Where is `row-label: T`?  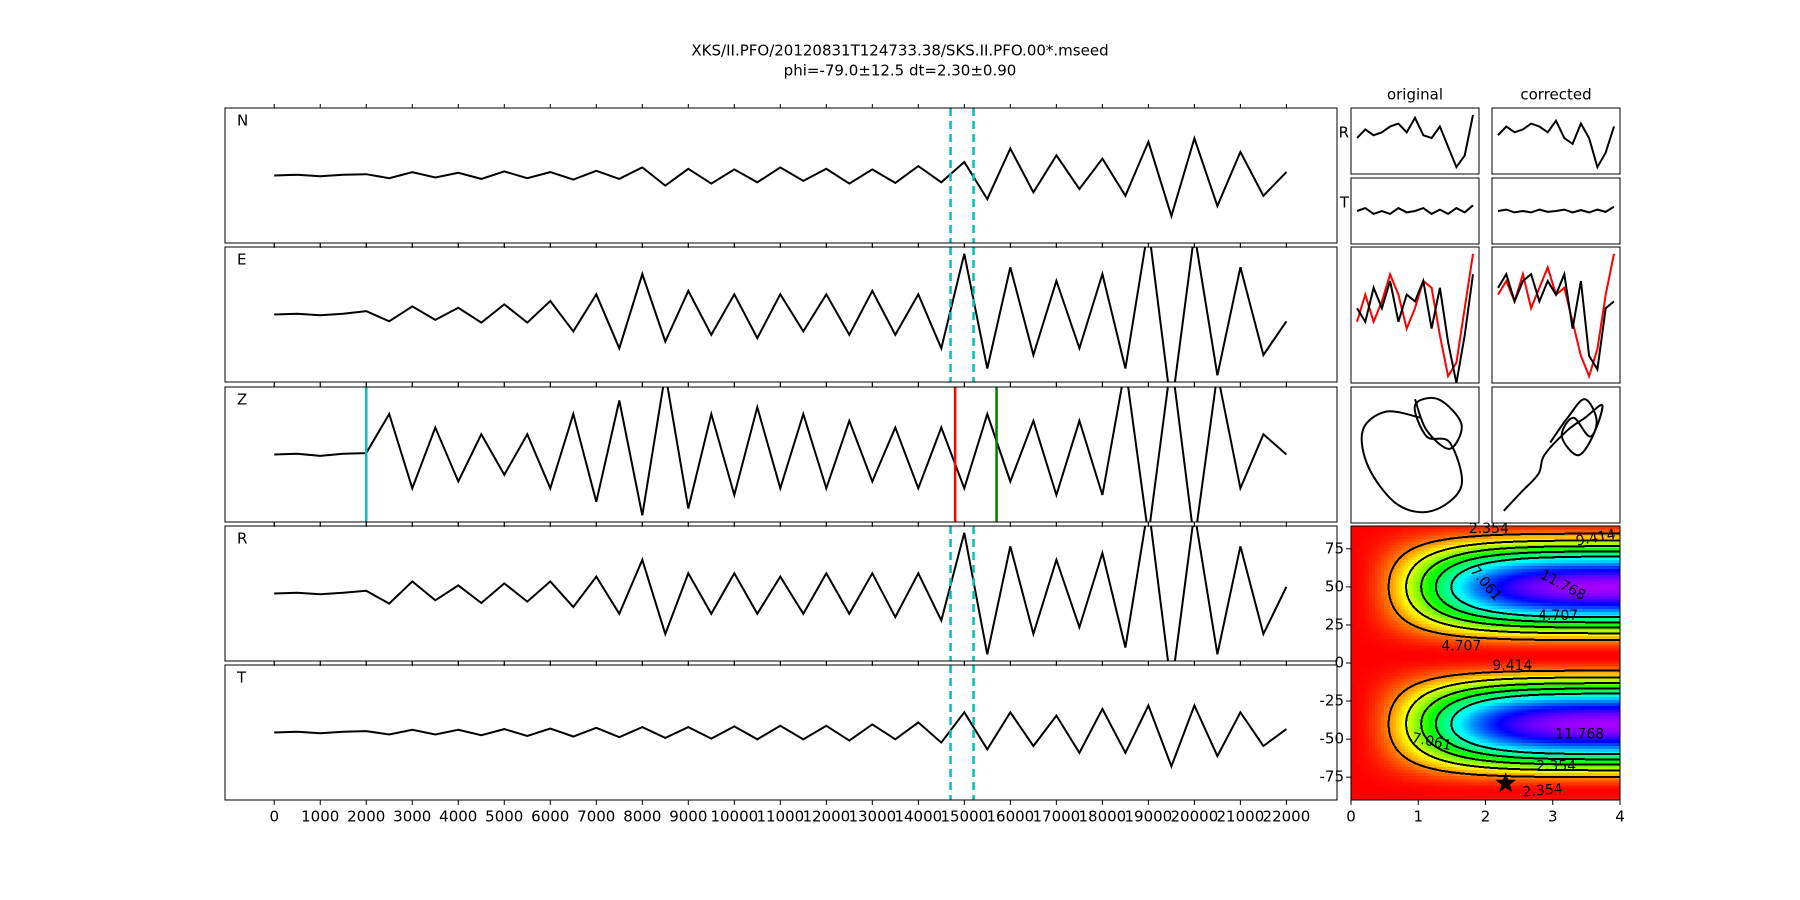 row-label: T is located at coordinates (1344, 203).